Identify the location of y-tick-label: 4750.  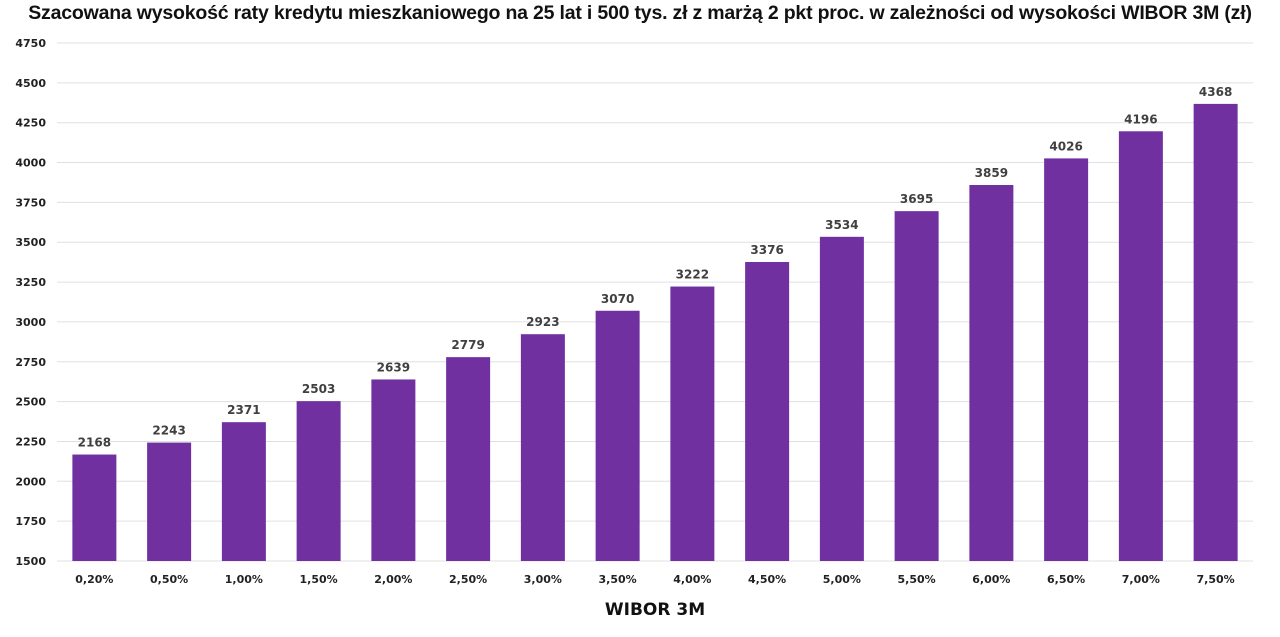
(30, 43).